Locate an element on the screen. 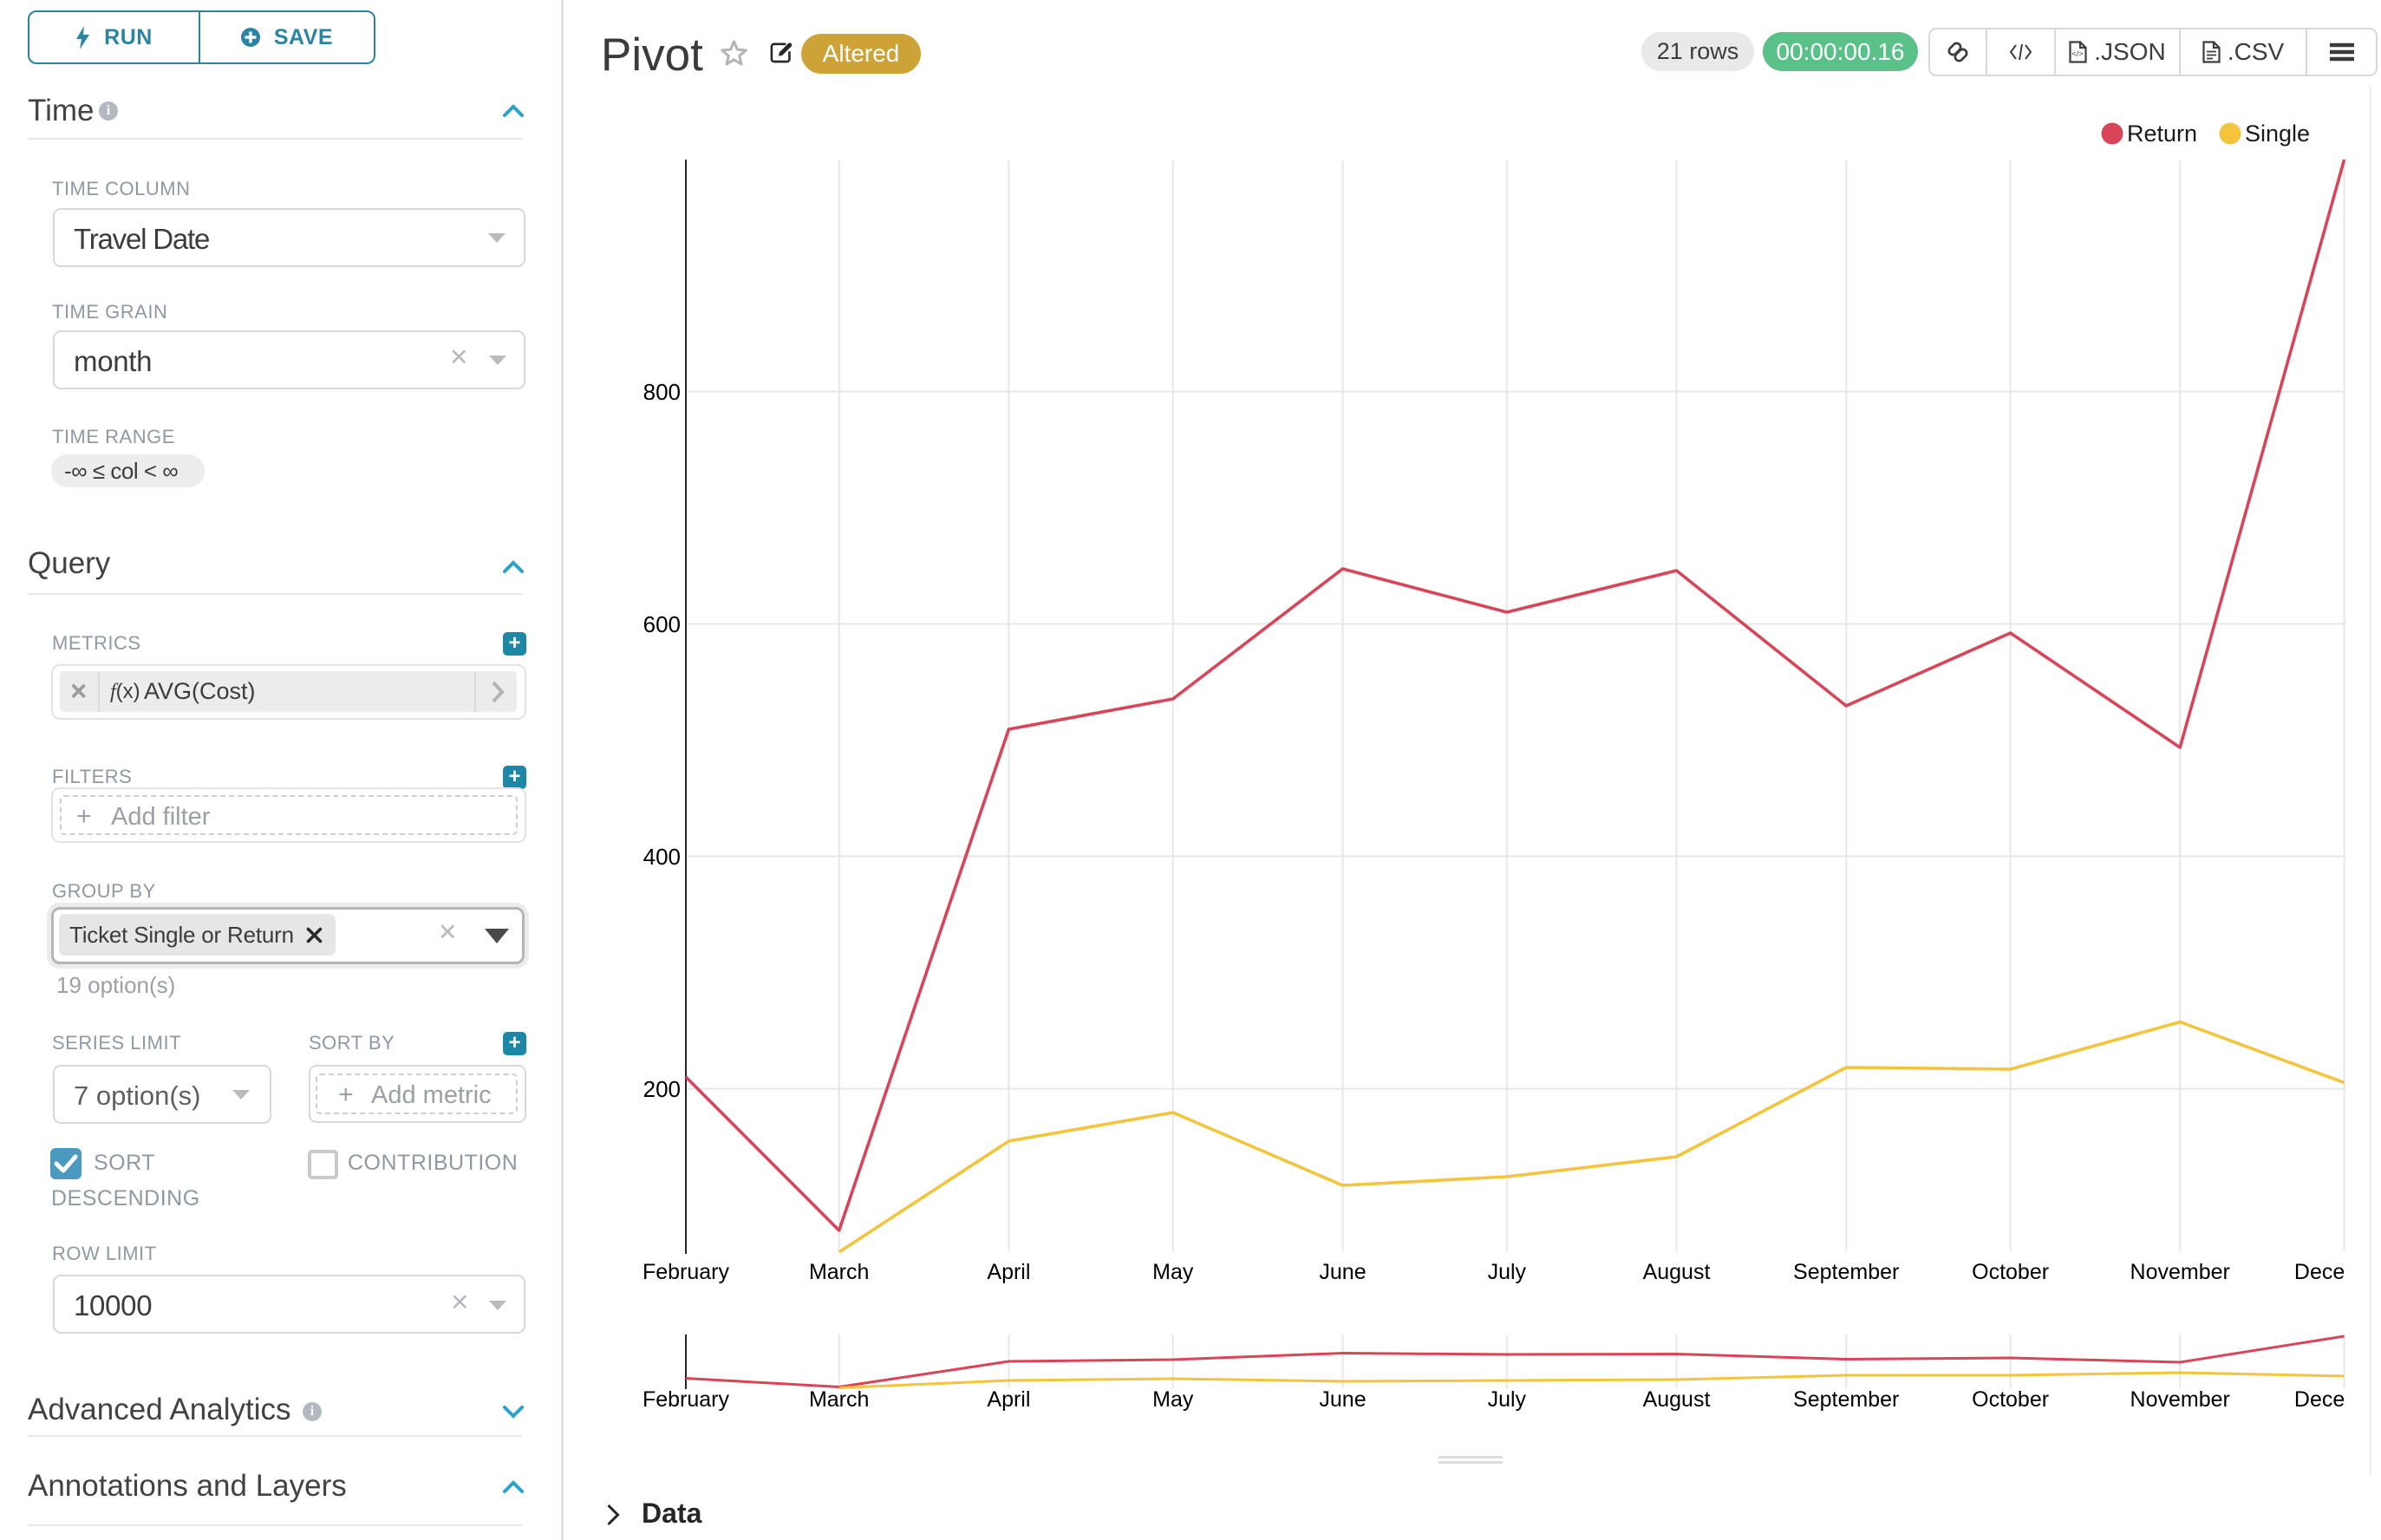 The width and height of the screenshot is (2381, 1540). svg-text: Single is located at coordinates (2277, 134).